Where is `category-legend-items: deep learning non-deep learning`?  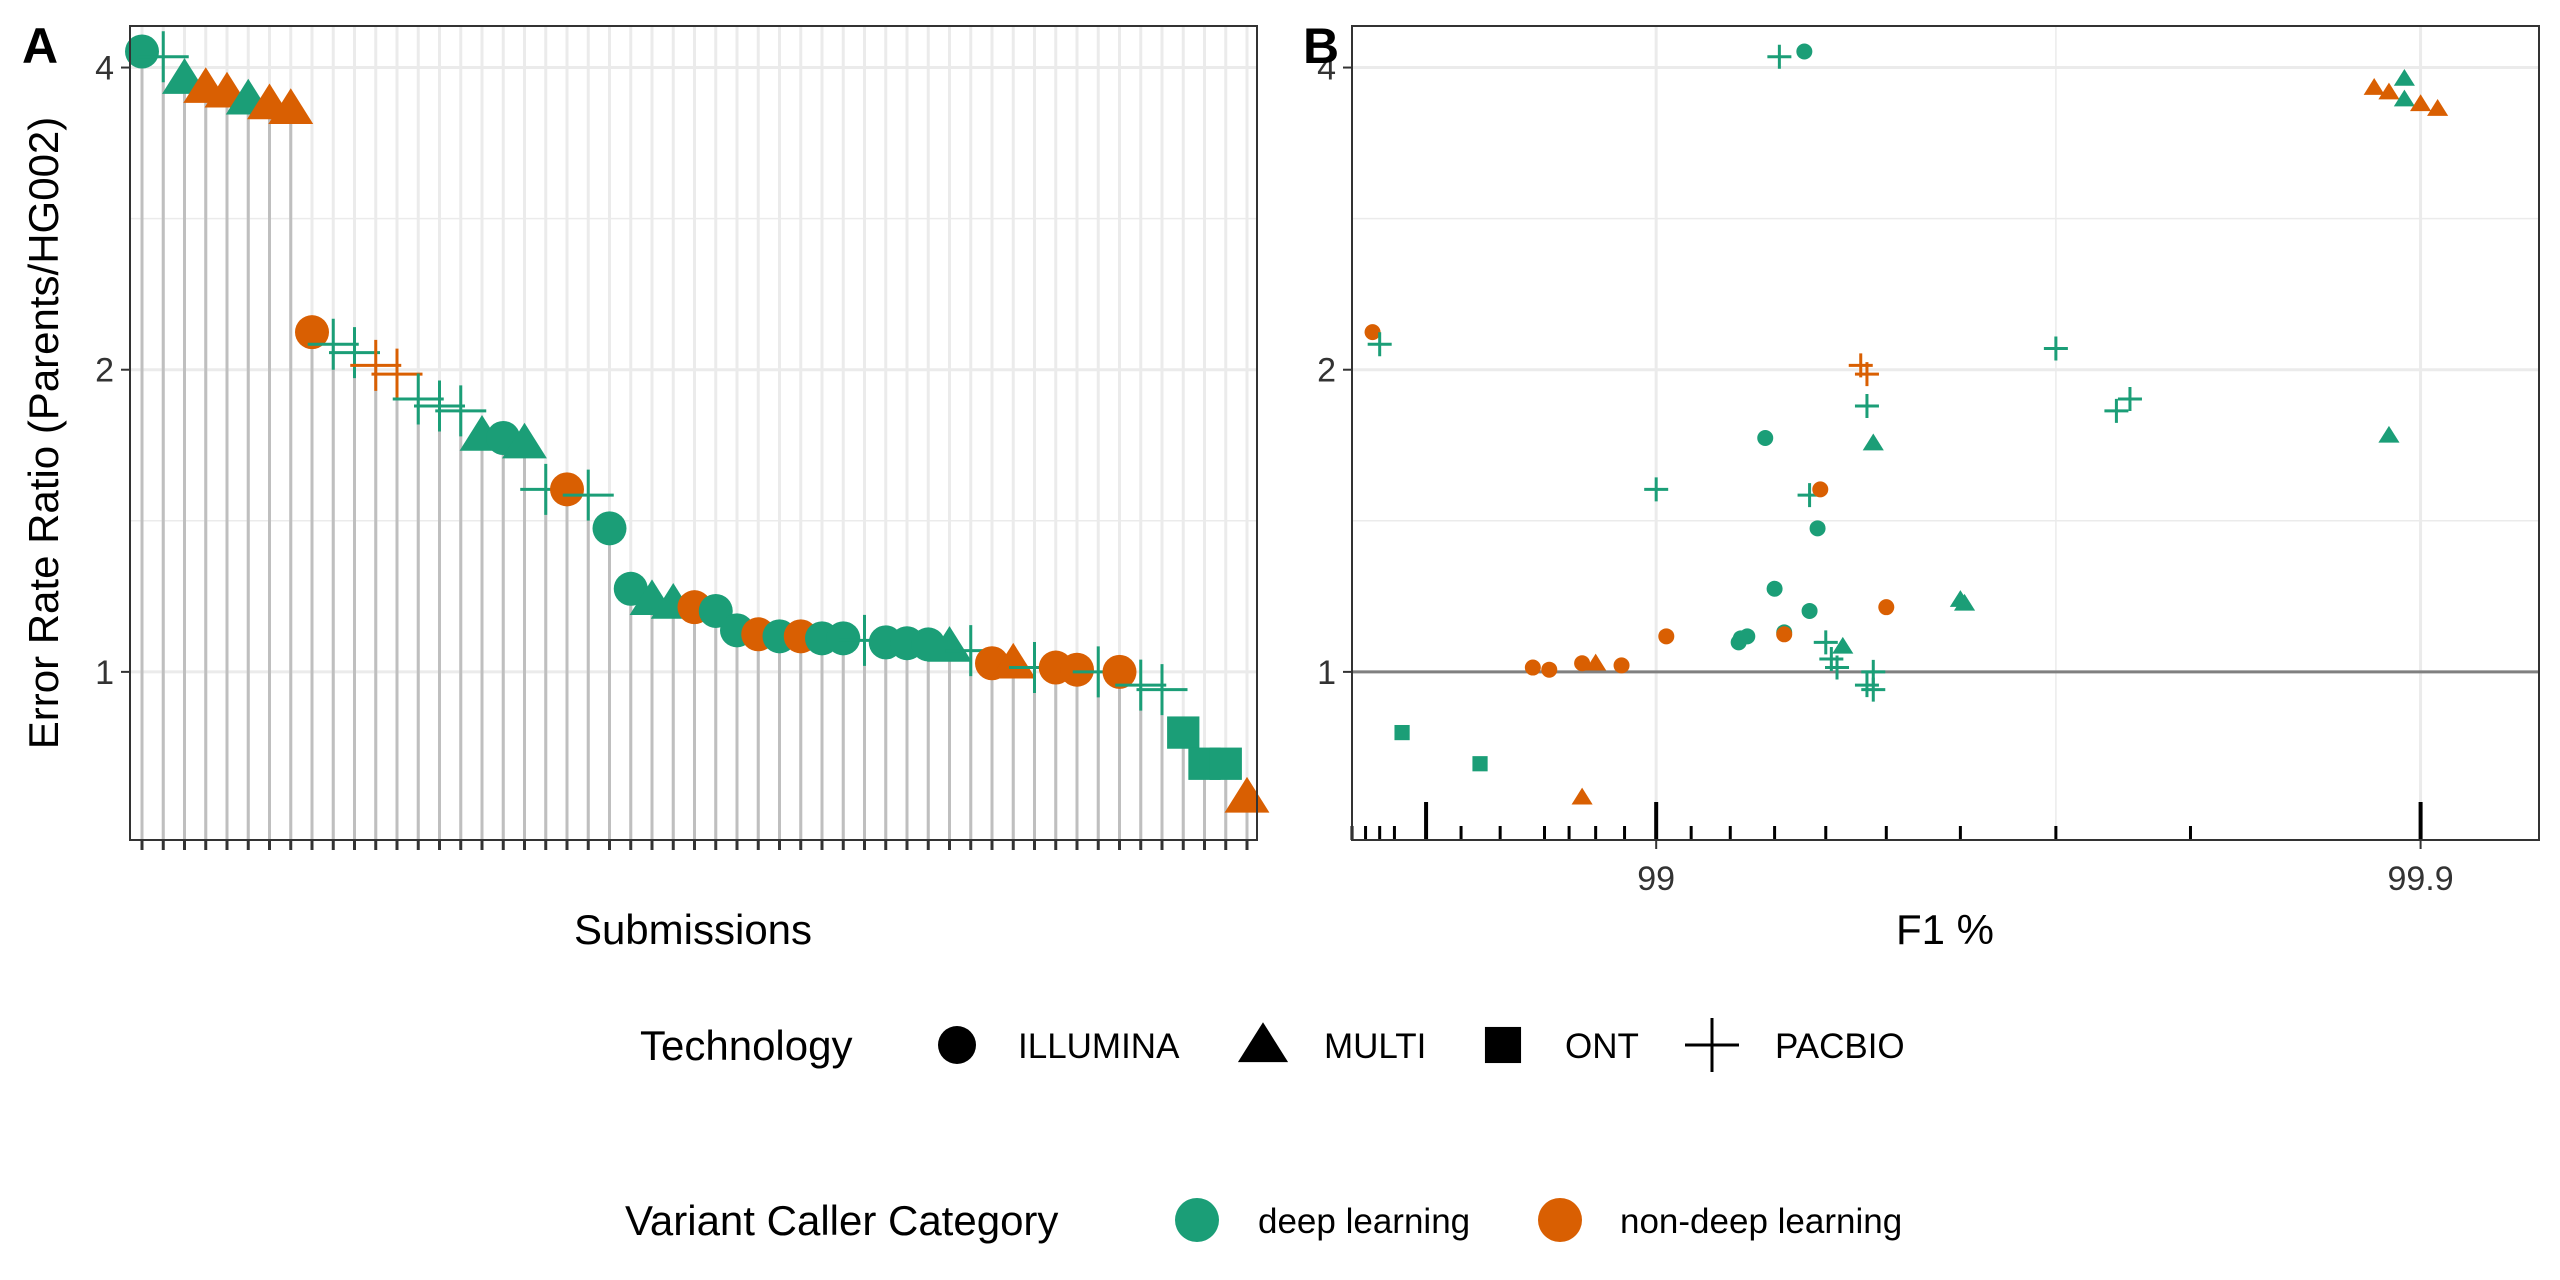
category-legend-items: deep learning non-deep learning is located at coordinates (1538, 1220).